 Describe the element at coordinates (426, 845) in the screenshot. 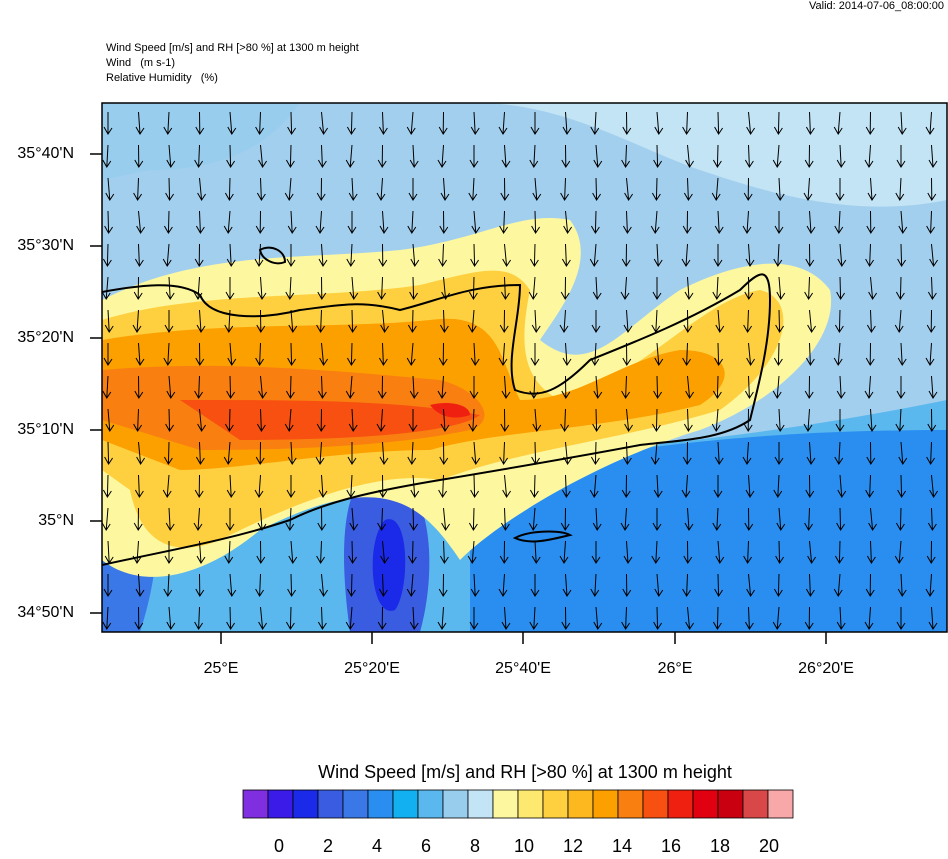

I see `colorbar-label: 6` at that location.